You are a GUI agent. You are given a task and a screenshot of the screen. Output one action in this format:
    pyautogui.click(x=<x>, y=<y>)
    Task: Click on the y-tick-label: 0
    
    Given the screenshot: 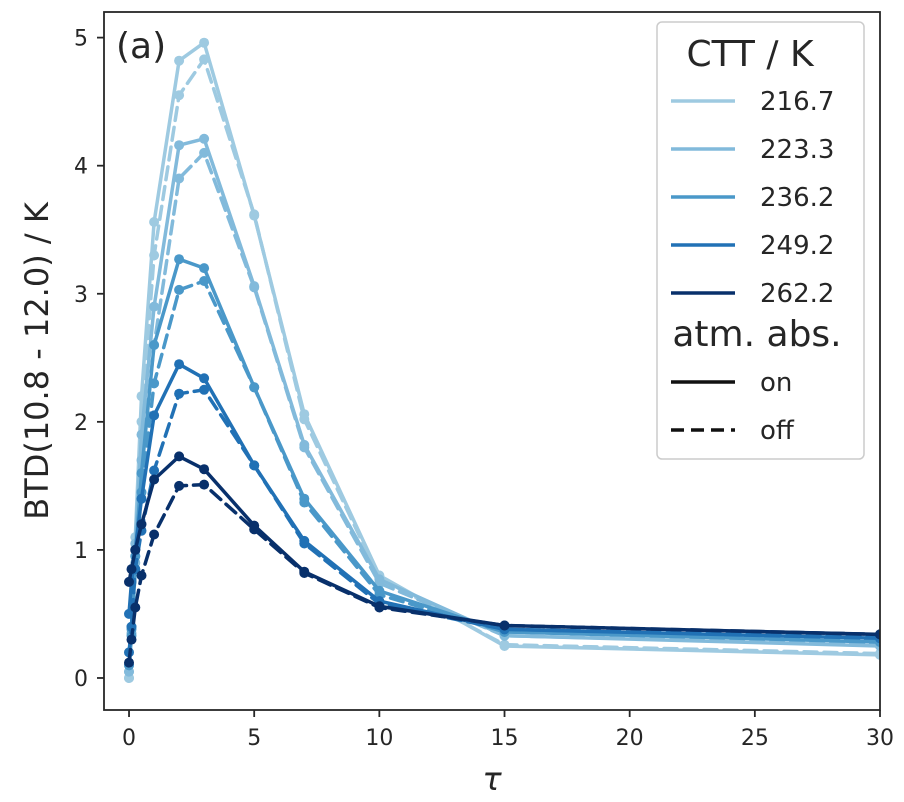 What is the action you would take?
    pyautogui.click(x=81, y=679)
    